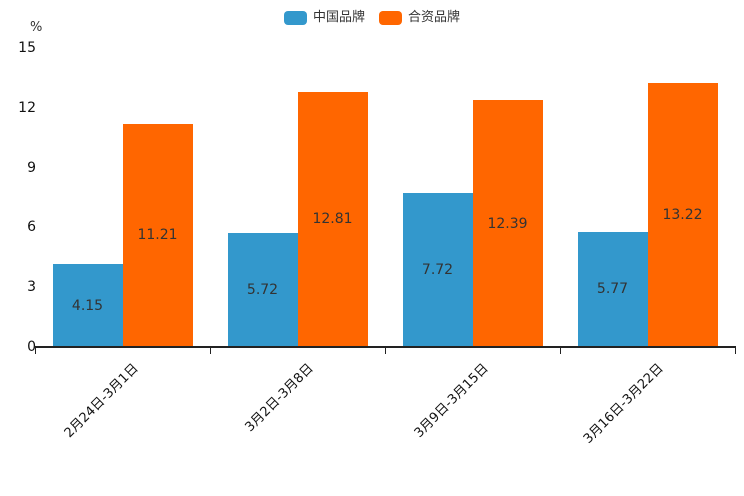 This screenshot has width=744, height=496. I want to click on legend-label: 合资品牌, so click(434, 17).